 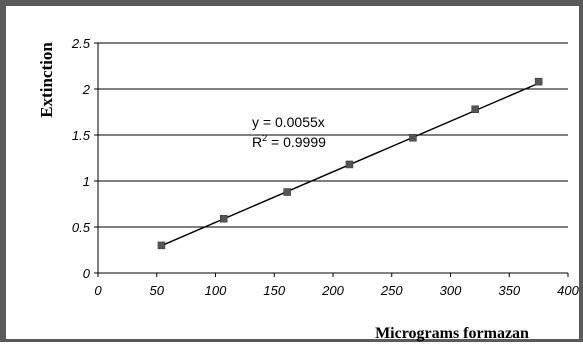 I want to click on y-tick-label: 2, so click(x=86, y=89).